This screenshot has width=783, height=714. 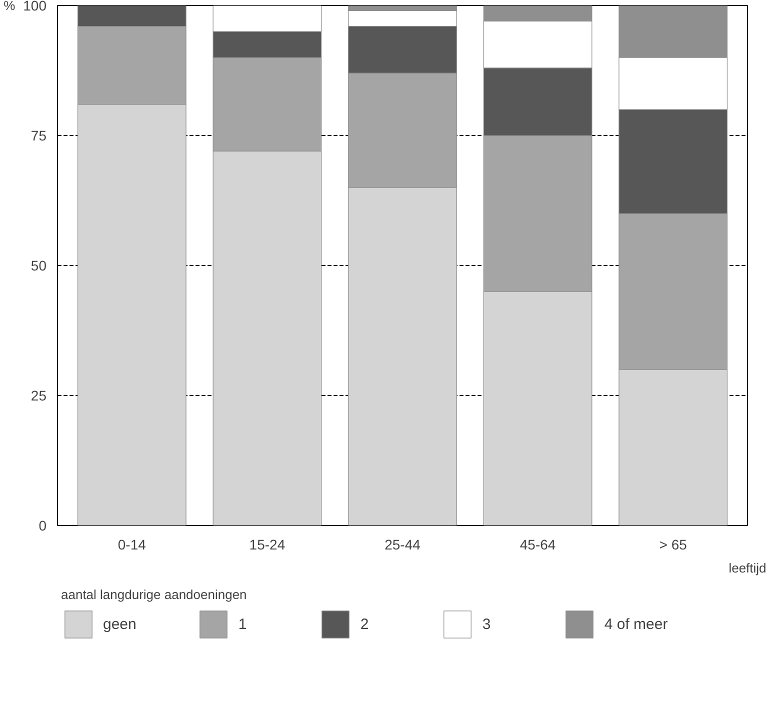 I want to click on legend-title: aantal langdurige aandoeningen, so click(x=154, y=594).